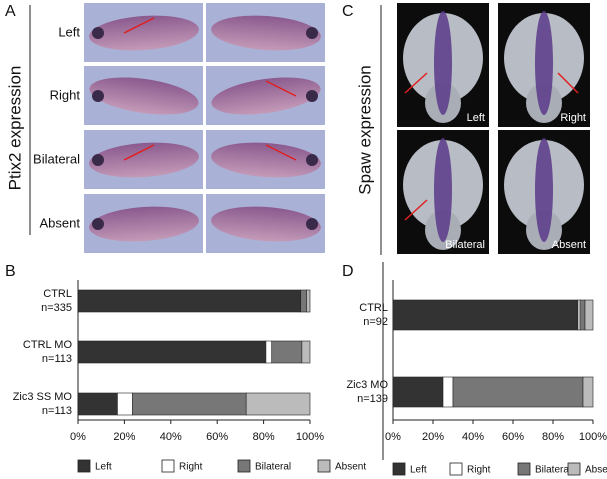 Image resolution: width=607 pixels, height=479 pixels. I want to click on row-label: Bilateral, so click(56, 158).